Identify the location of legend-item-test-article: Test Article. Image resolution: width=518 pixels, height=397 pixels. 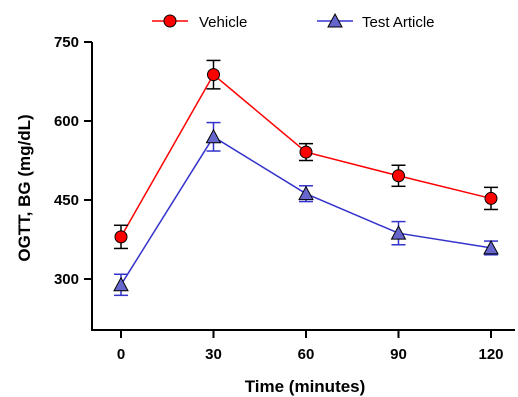
(376, 21).